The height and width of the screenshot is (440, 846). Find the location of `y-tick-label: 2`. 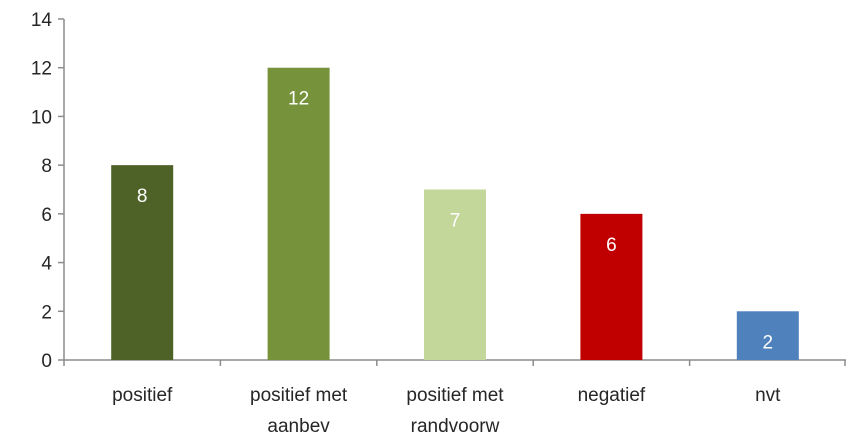

y-tick-label: 2 is located at coordinates (46, 312).